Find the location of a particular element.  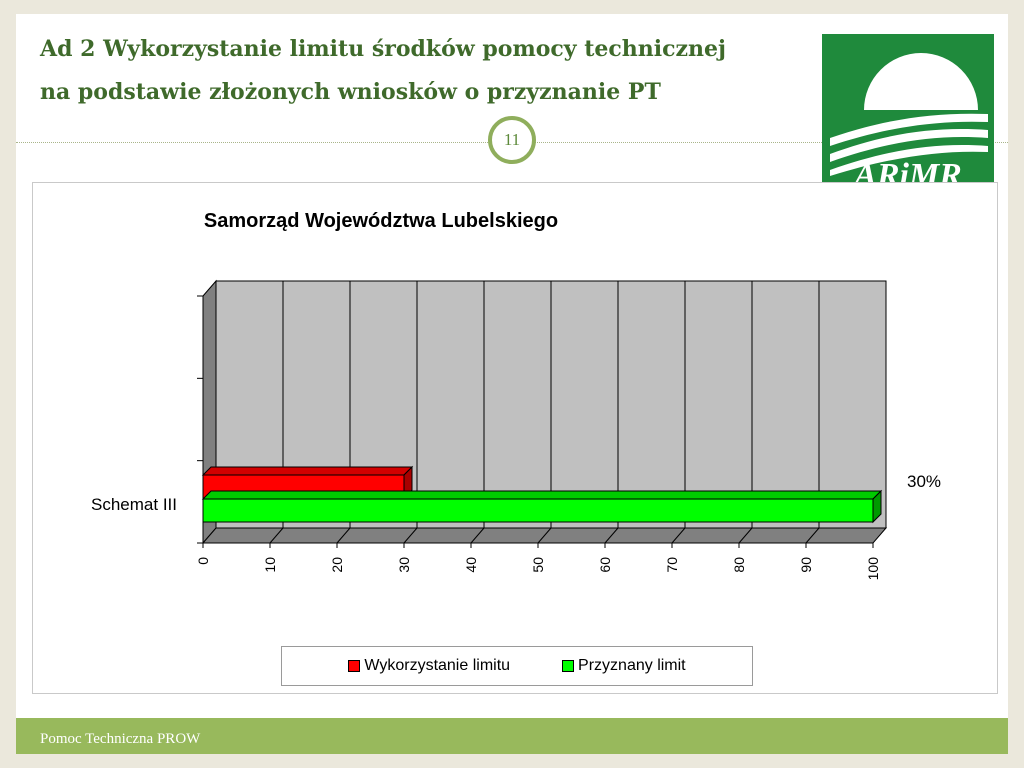

page-number: 11 is located at coordinates (512, 139).